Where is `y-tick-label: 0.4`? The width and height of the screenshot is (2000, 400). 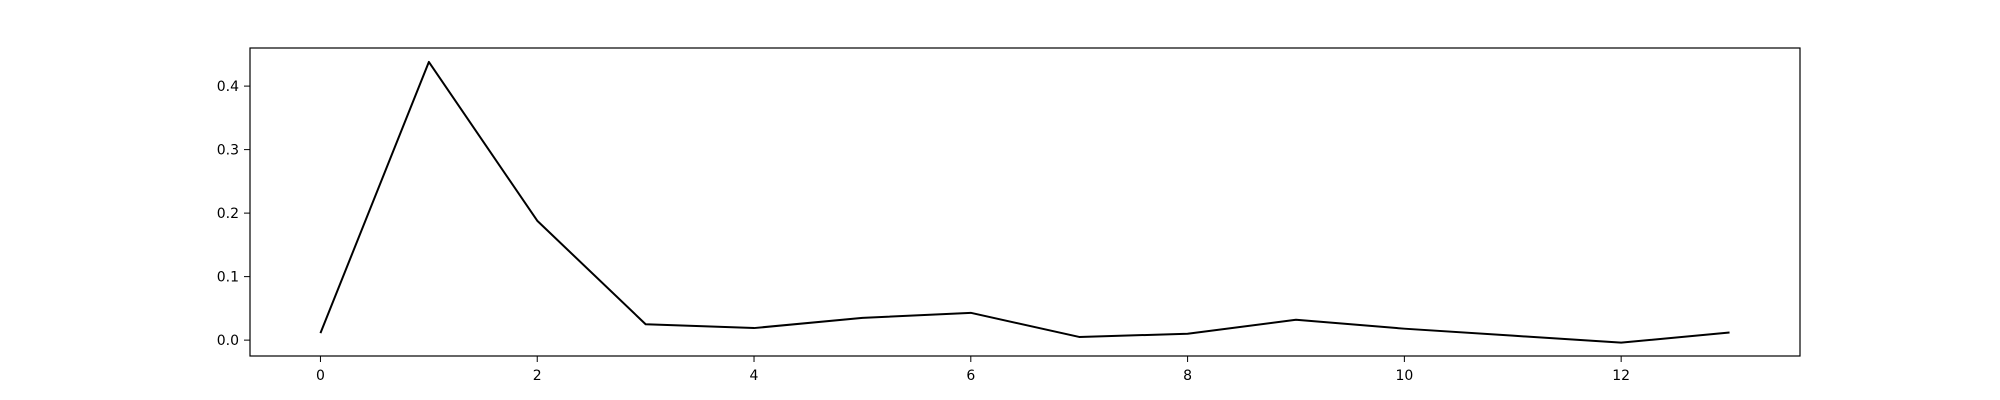
y-tick-label: 0.4 is located at coordinates (228, 87).